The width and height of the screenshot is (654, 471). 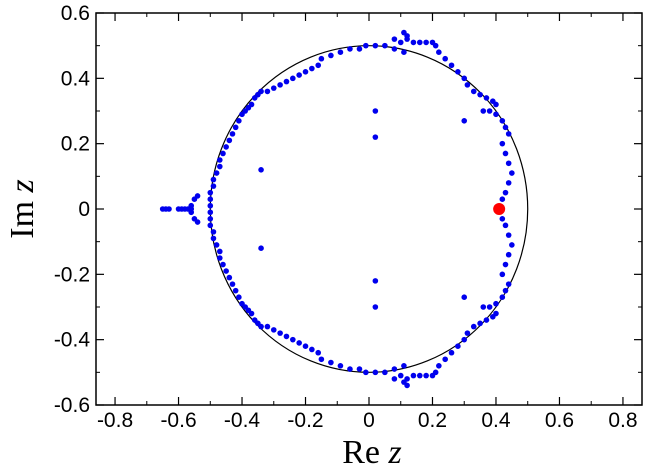 What do you see at coordinates (242, 420) in the screenshot?
I see `x-tick-label: -0.4` at bounding box center [242, 420].